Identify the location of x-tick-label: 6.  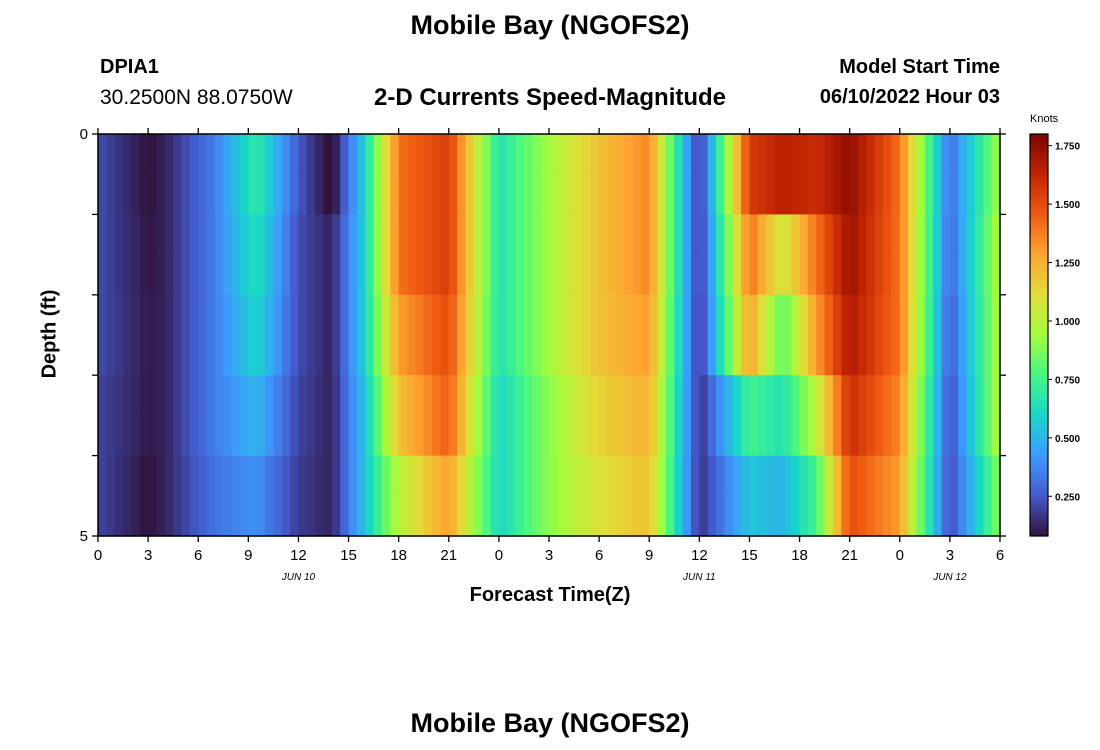
(198, 555).